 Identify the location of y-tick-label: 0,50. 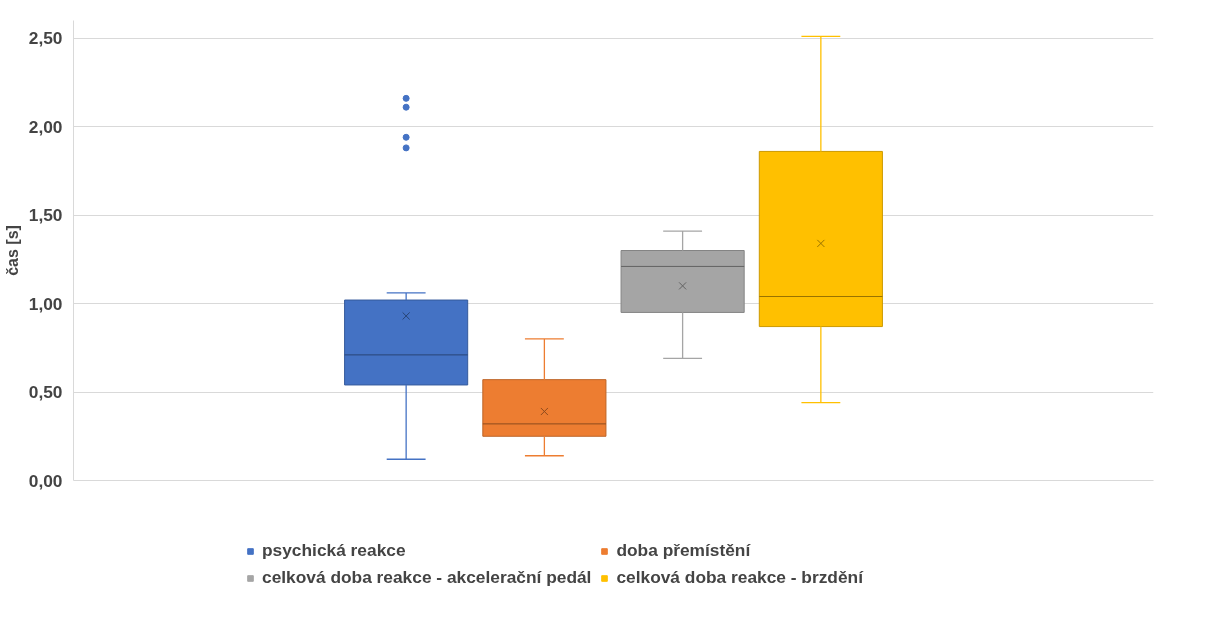
(45, 392).